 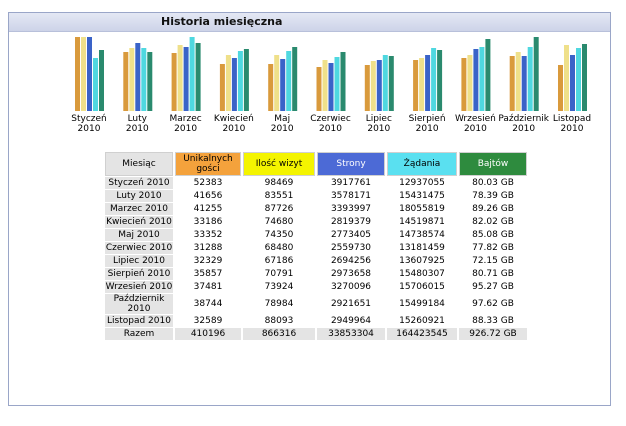 What do you see at coordinates (208, 287) in the screenshot?
I see `cell-visitors: 37481` at bounding box center [208, 287].